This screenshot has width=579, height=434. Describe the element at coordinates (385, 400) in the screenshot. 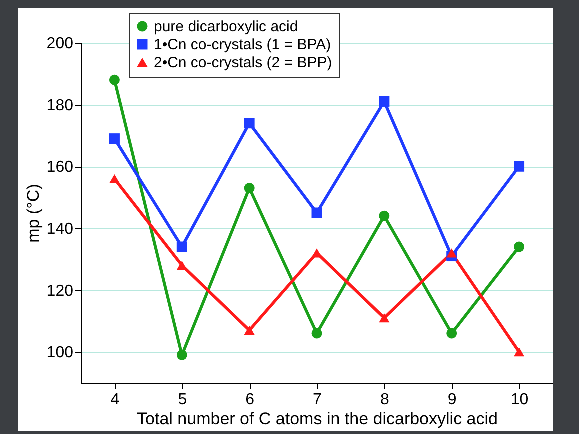

I see `x-tick-label: 8` at that location.